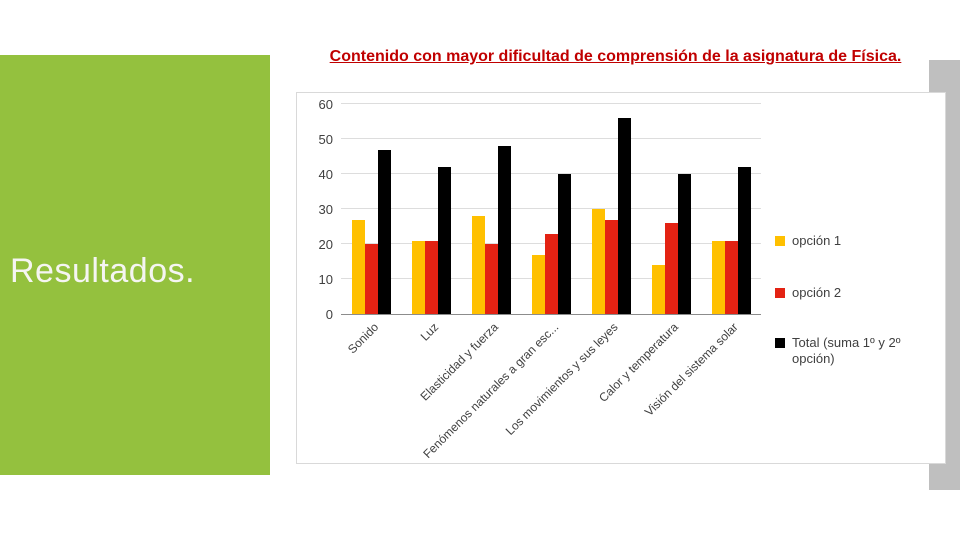 This screenshot has width=960, height=540. Describe the element at coordinates (855, 293) in the screenshot. I see `legend-item: opción 2` at that location.